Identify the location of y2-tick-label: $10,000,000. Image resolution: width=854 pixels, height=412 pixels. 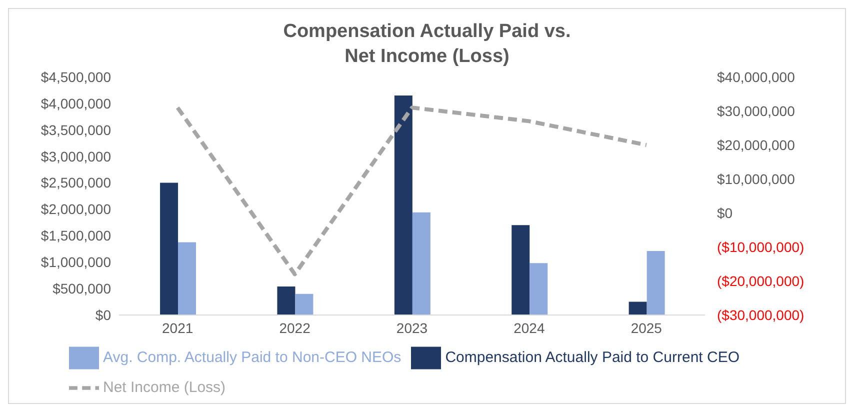
(756, 179).